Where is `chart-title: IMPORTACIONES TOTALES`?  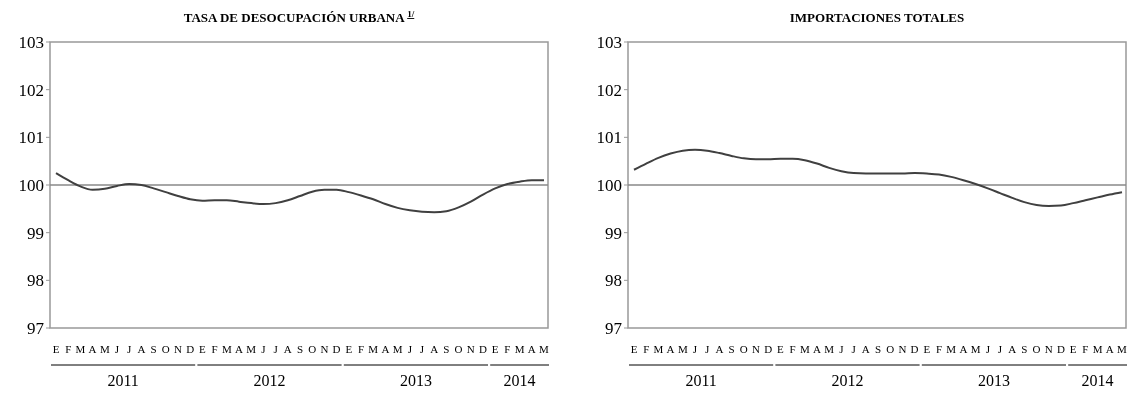 chart-title: IMPORTACIONES TOTALES is located at coordinates (877, 17).